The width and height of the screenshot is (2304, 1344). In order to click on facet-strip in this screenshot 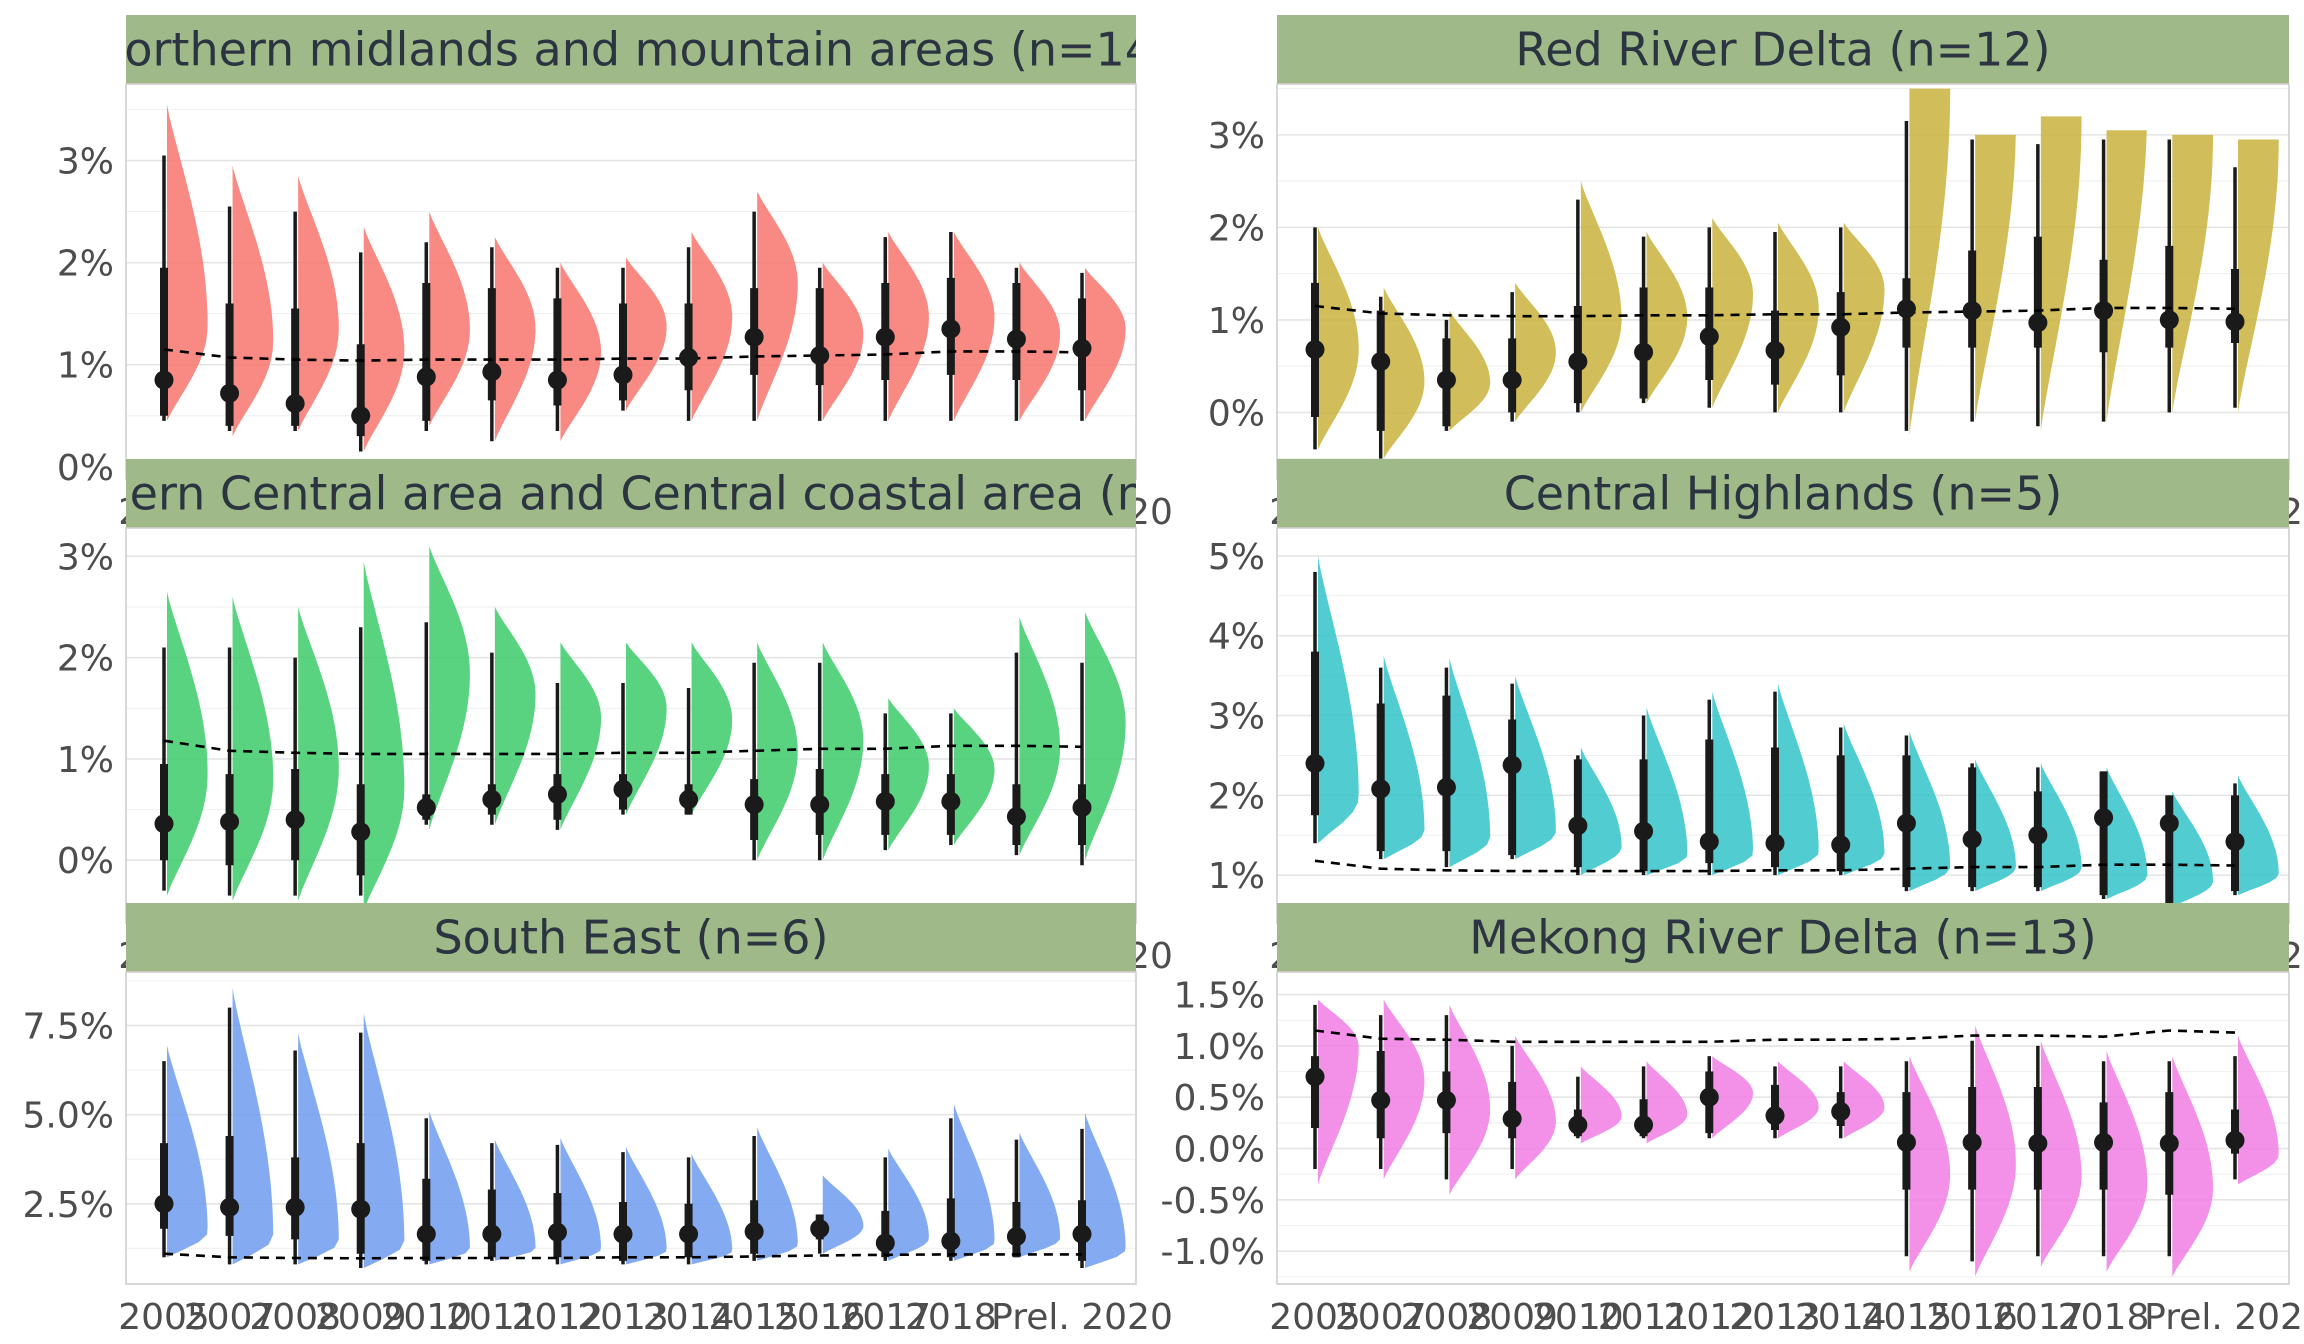, I will do `click(631, 493)`.